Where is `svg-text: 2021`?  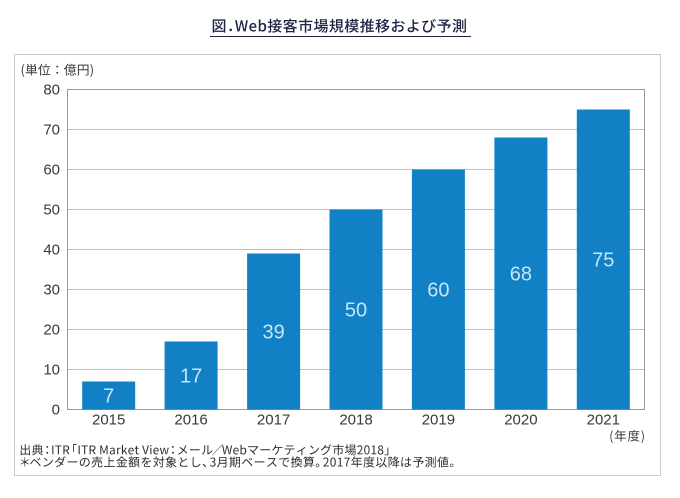 svg-text: 2021 is located at coordinates (603, 420).